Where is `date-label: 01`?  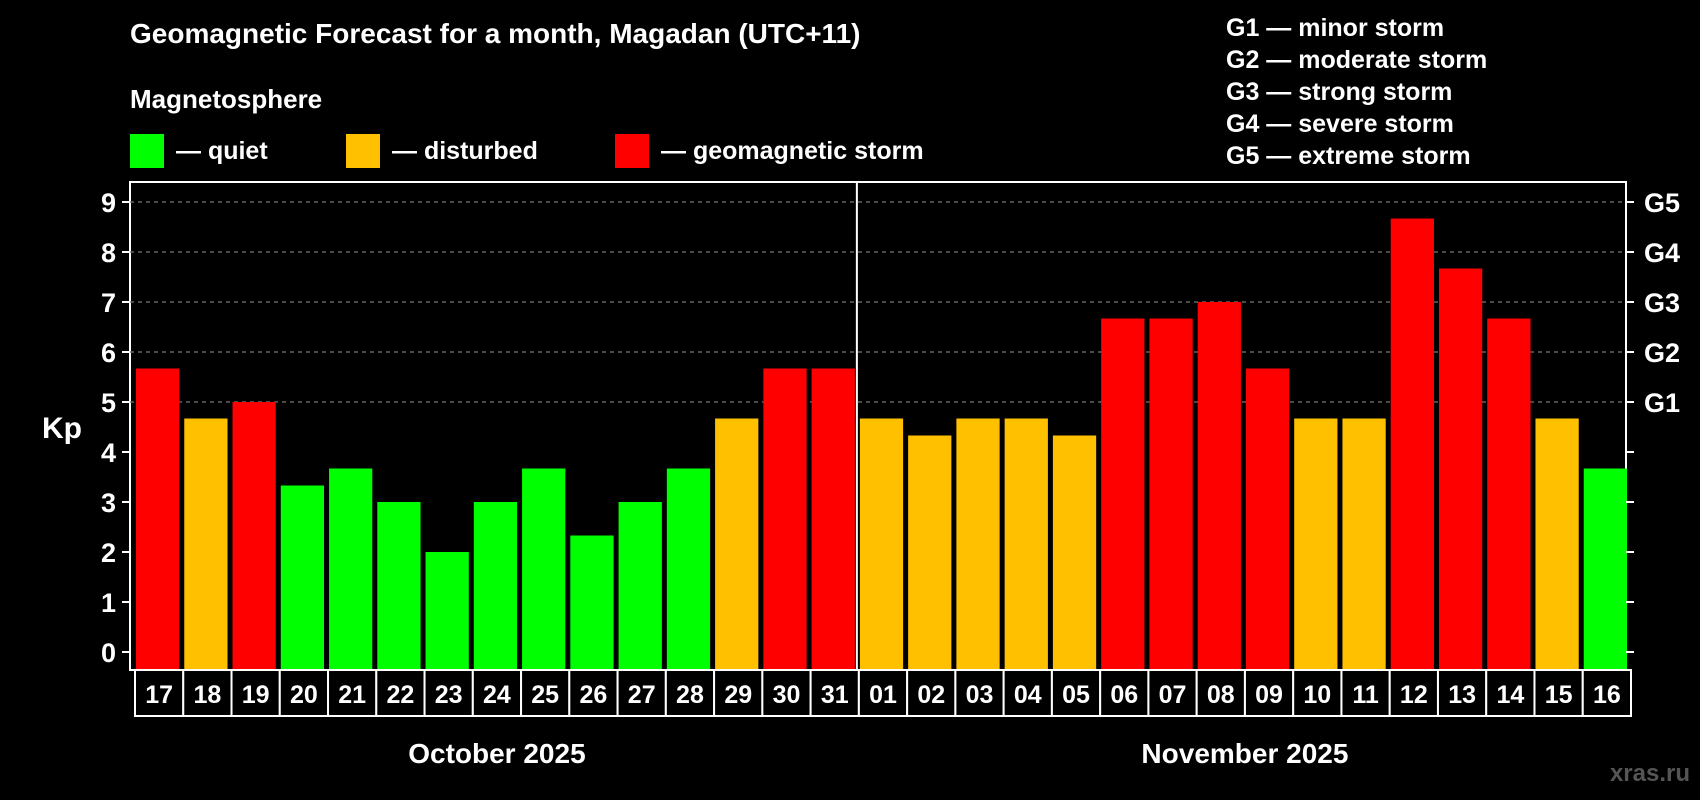
date-label: 01 is located at coordinates (883, 695).